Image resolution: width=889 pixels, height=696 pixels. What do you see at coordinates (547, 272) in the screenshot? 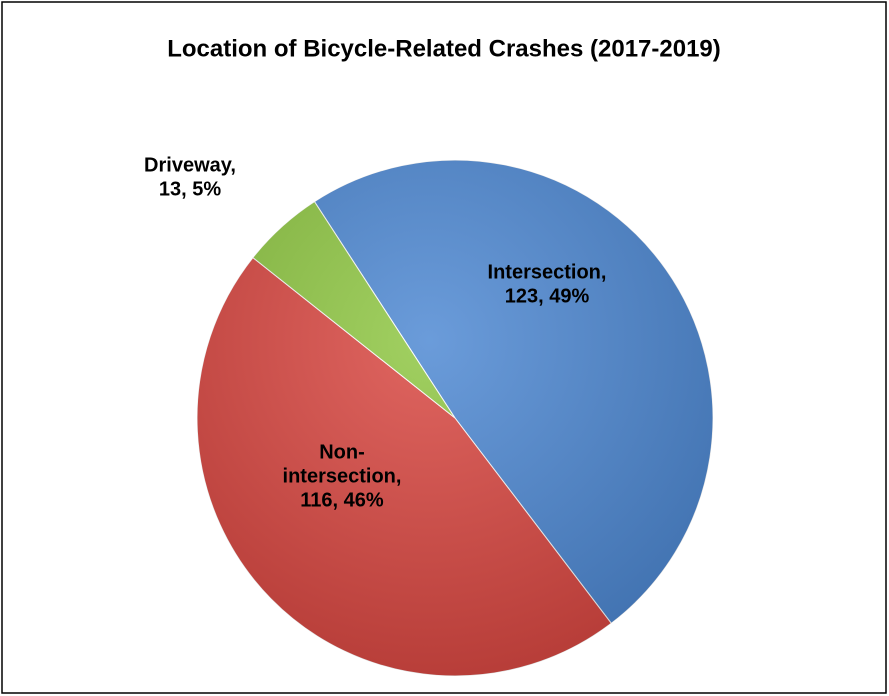
I see `data-label: Intersection,` at bounding box center [547, 272].